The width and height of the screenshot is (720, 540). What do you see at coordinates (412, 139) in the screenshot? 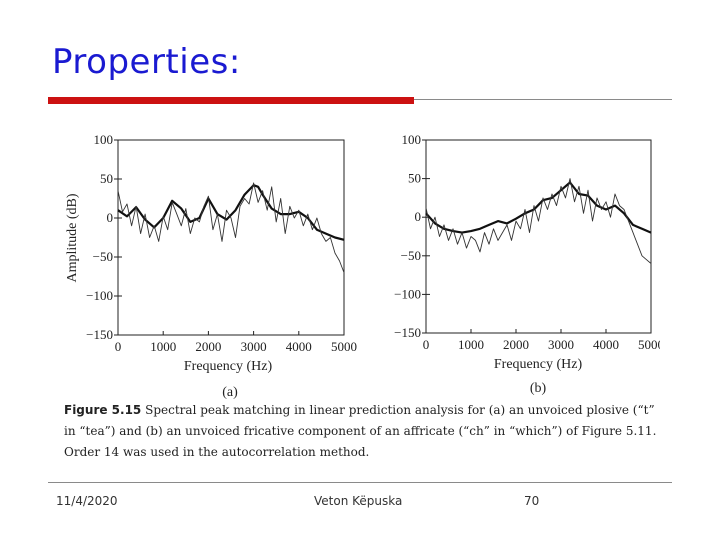
I see `panel-b-ytick-label: 100` at bounding box center [412, 139].